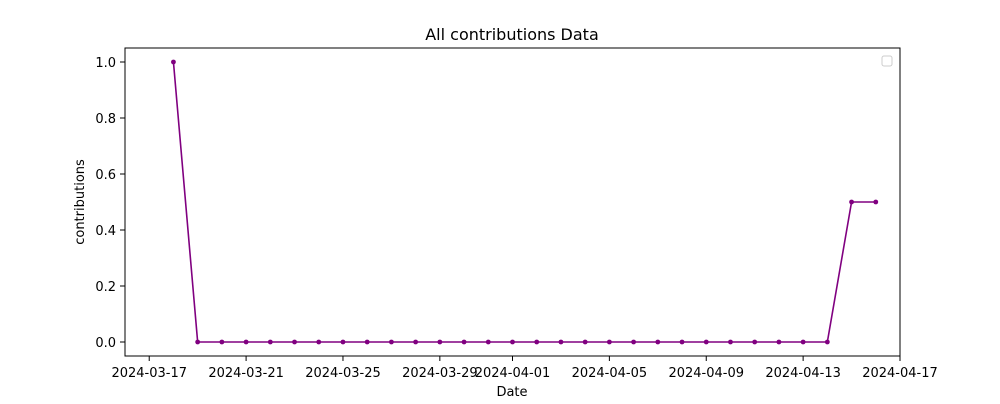 The height and width of the screenshot is (404, 1000). What do you see at coordinates (105, 119) in the screenshot?
I see `y-tick-label: 0.8` at bounding box center [105, 119].